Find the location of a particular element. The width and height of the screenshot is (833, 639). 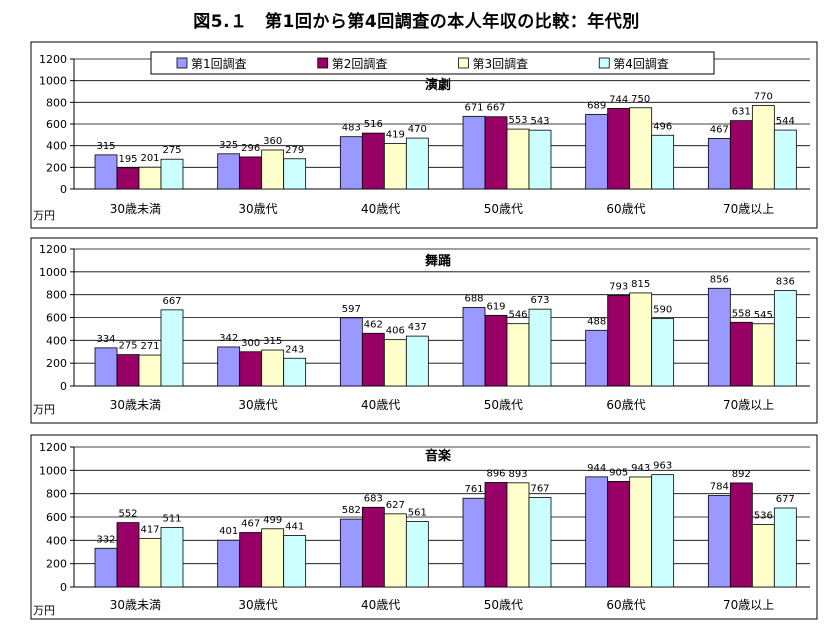

music-data-label: 784 is located at coordinates (719, 487).